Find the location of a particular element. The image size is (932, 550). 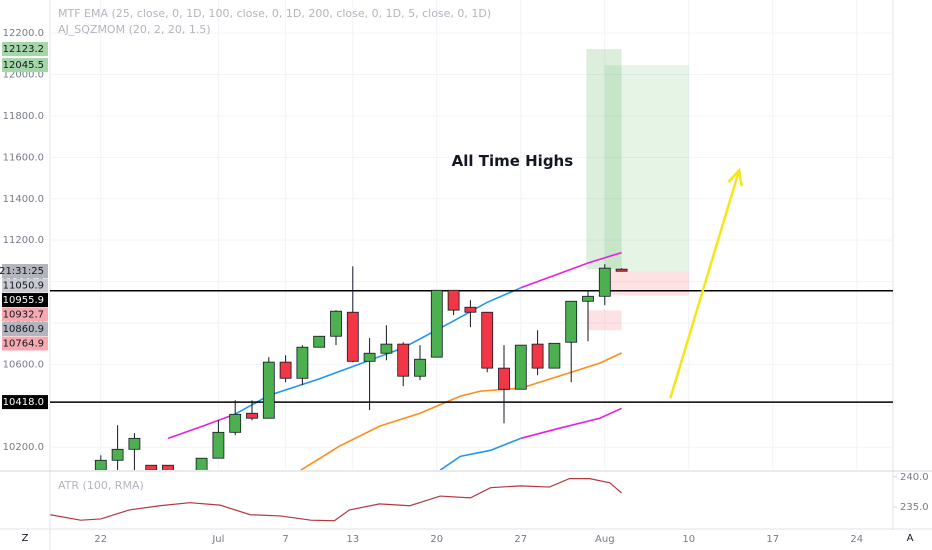

y-tick-label: 11400.0 is located at coordinates (23, 199).